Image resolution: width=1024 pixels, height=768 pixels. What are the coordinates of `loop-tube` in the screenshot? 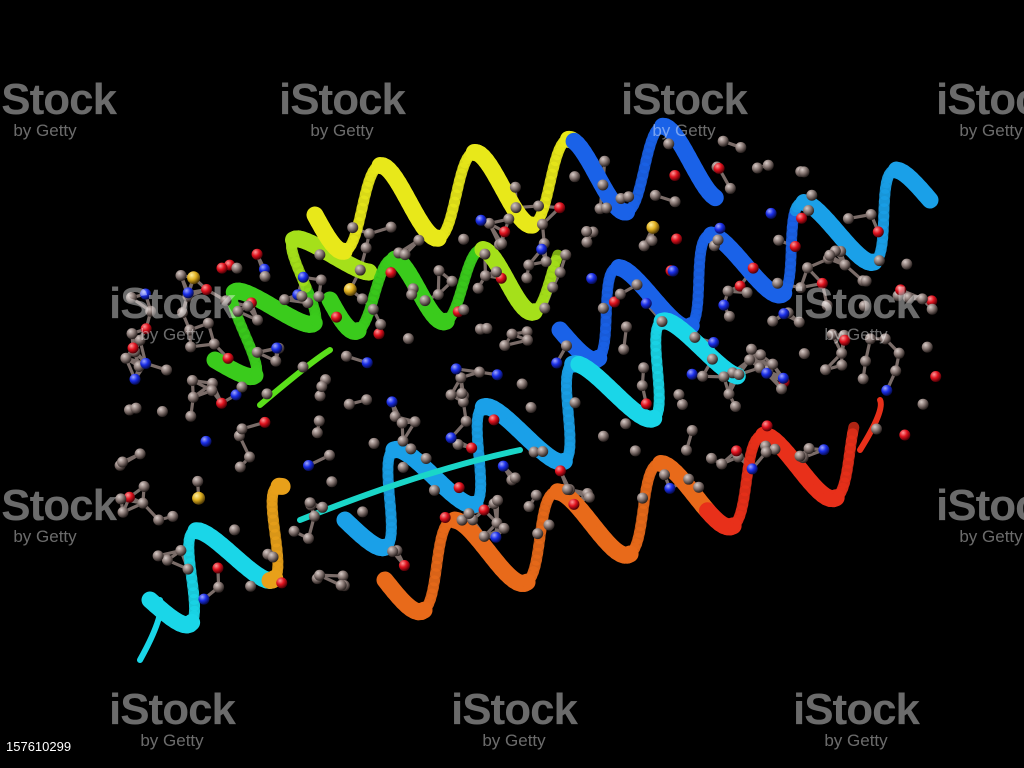 It's located at (150, 630).